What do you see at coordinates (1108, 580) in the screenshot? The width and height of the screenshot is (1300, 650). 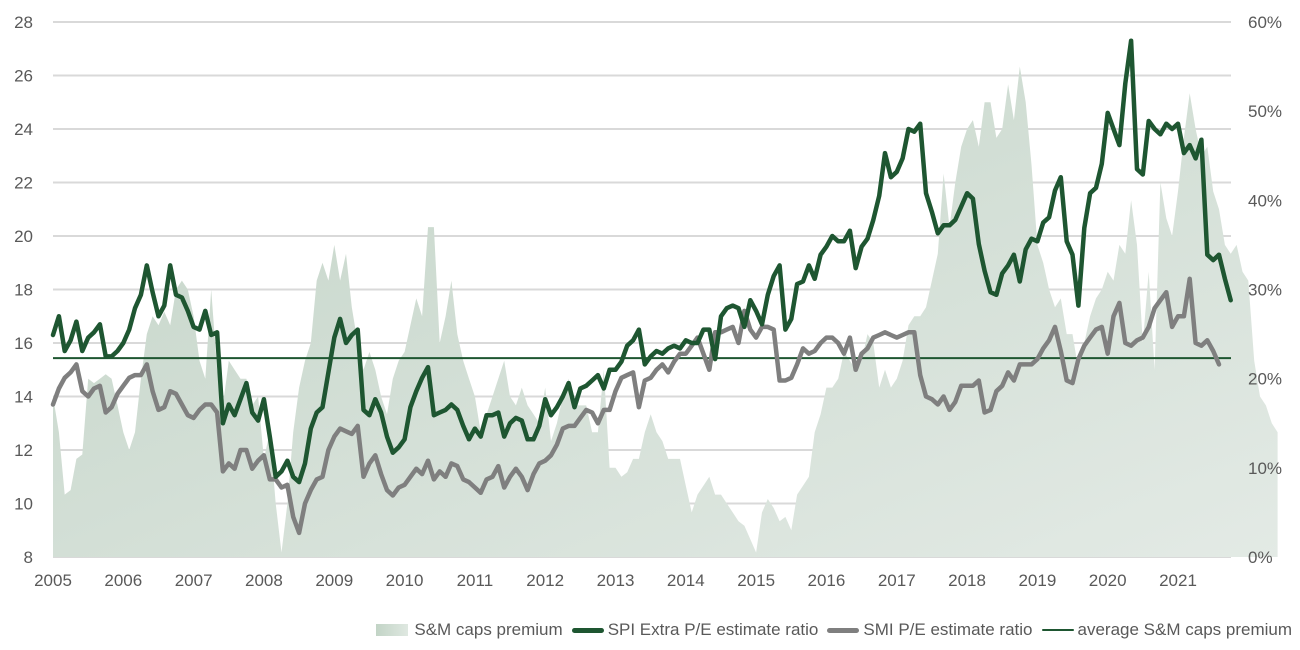 I see `x-tick-label: 2020` at bounding box center [1108, 580].